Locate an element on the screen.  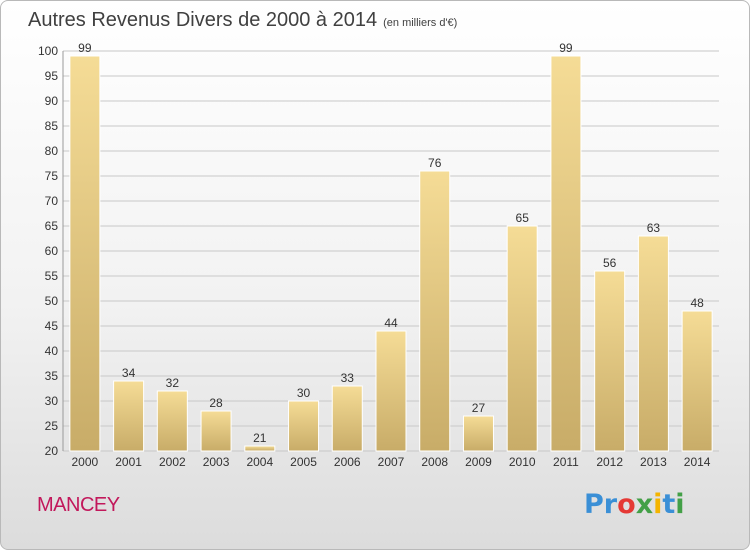
bar-2014 is located at coordinates (697, 381).